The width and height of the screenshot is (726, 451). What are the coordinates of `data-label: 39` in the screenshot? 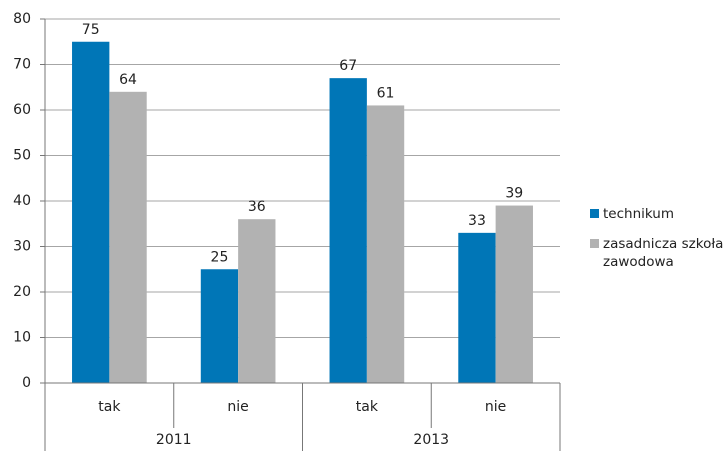 It's located at (514, 194).